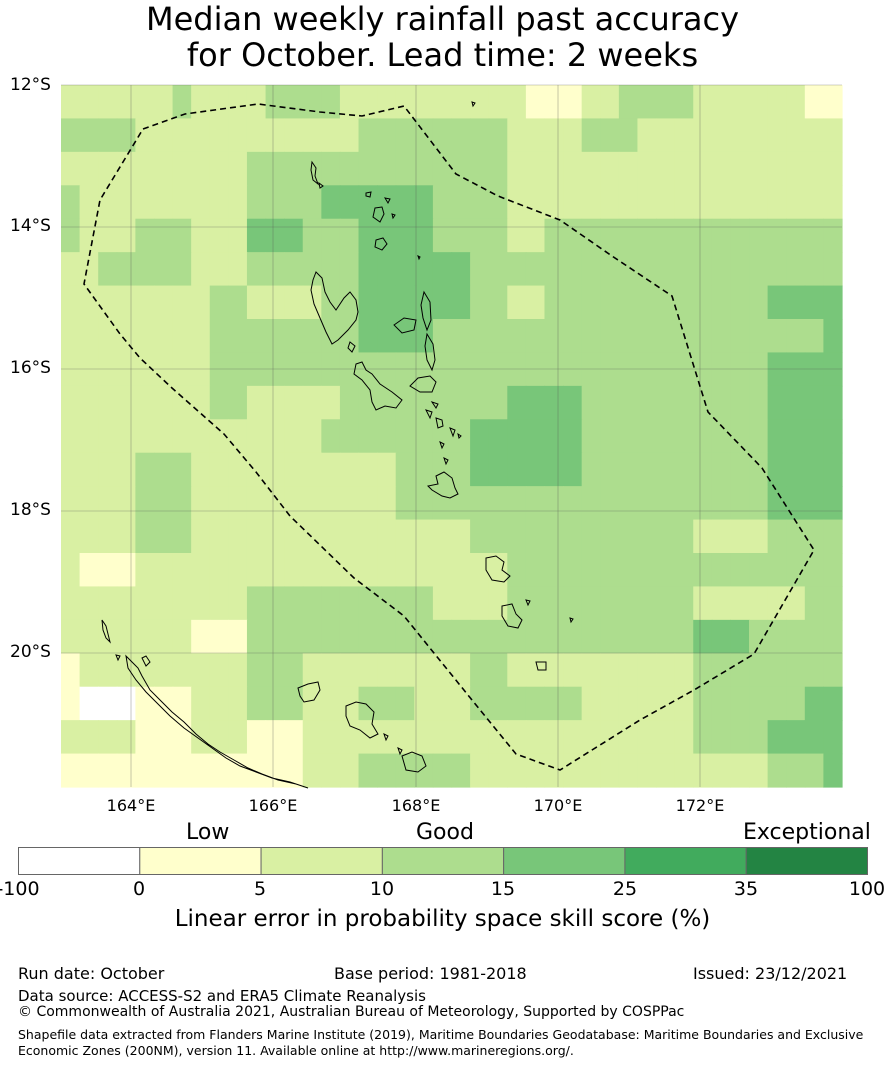  What do you see at coordinates (208, 832) in the screenshot?
I see `category-low: Low` at bounding box center [208, 832].